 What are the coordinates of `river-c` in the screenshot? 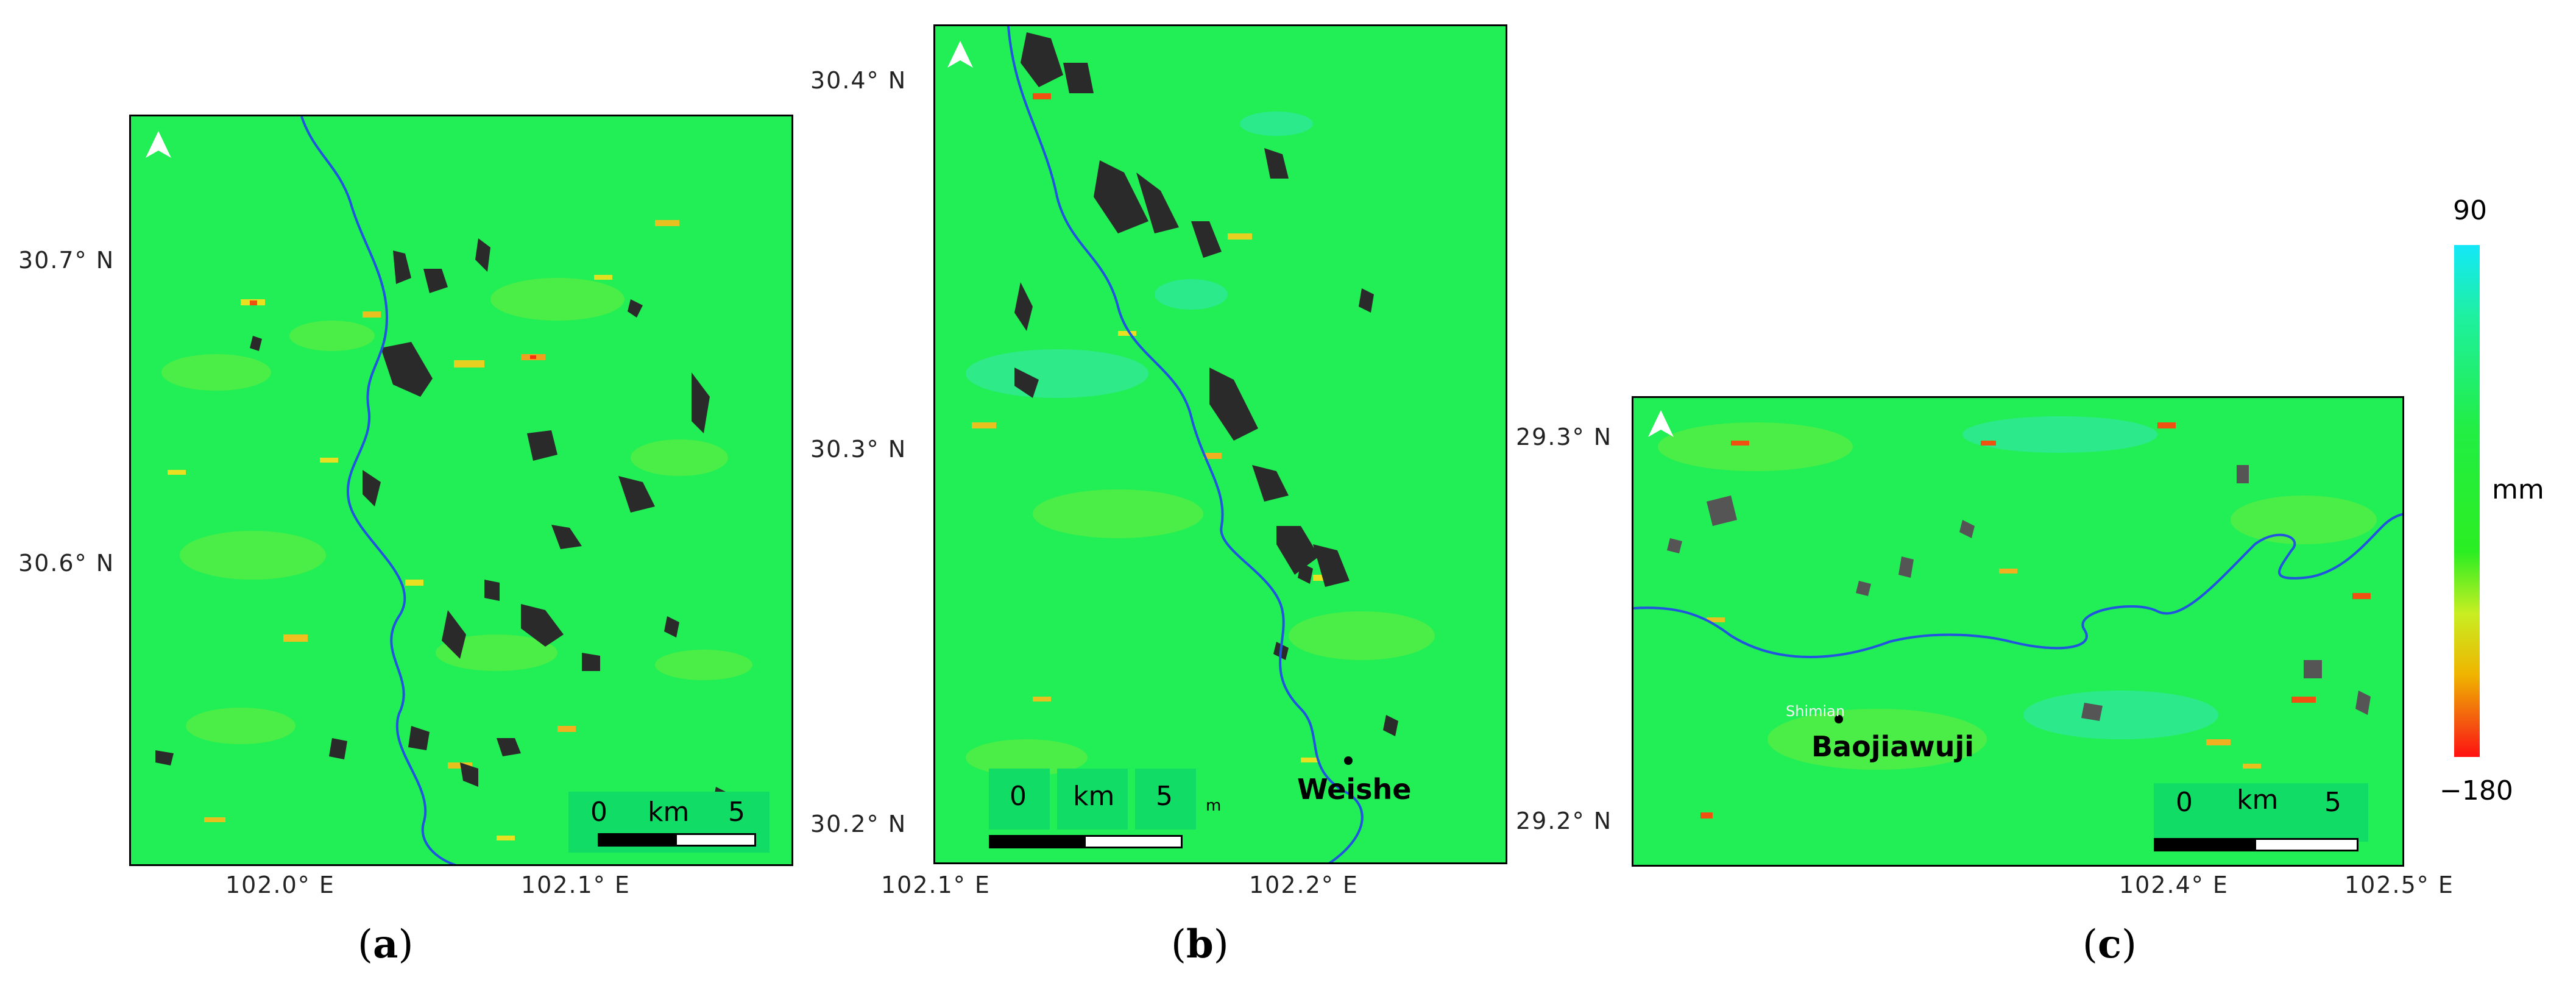 It's located at (2017, 585).